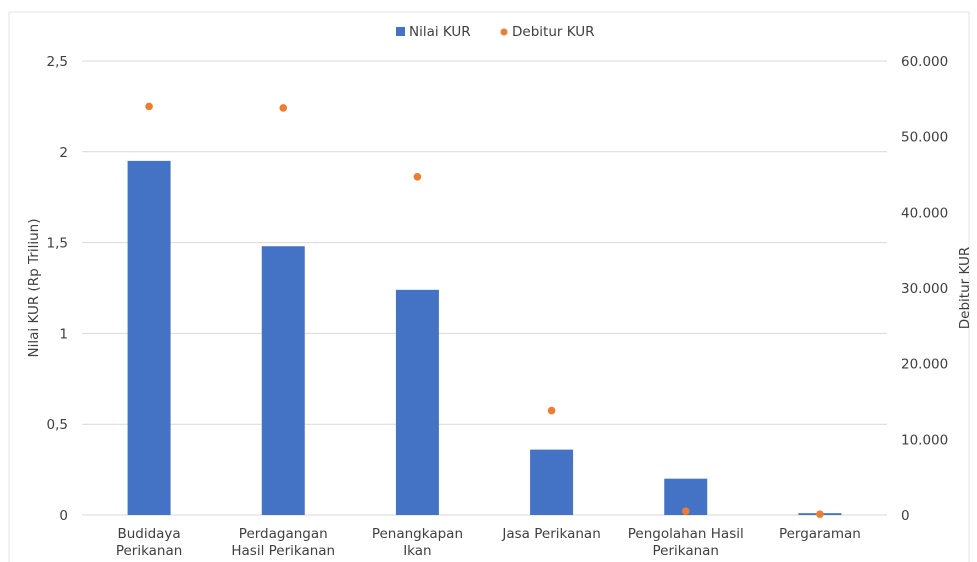 Image resolution: width=977 pixels, height=562 pixels. I want to click on category-label: Hasil Perikanan, so click(283, 551).